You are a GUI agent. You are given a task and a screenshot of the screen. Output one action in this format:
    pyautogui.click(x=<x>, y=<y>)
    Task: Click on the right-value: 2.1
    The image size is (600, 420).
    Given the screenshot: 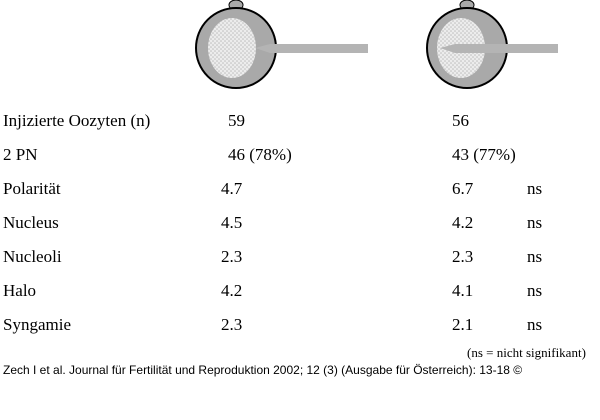 What is the action you would take?
    pyautogui.click(x=463, y=324)
    